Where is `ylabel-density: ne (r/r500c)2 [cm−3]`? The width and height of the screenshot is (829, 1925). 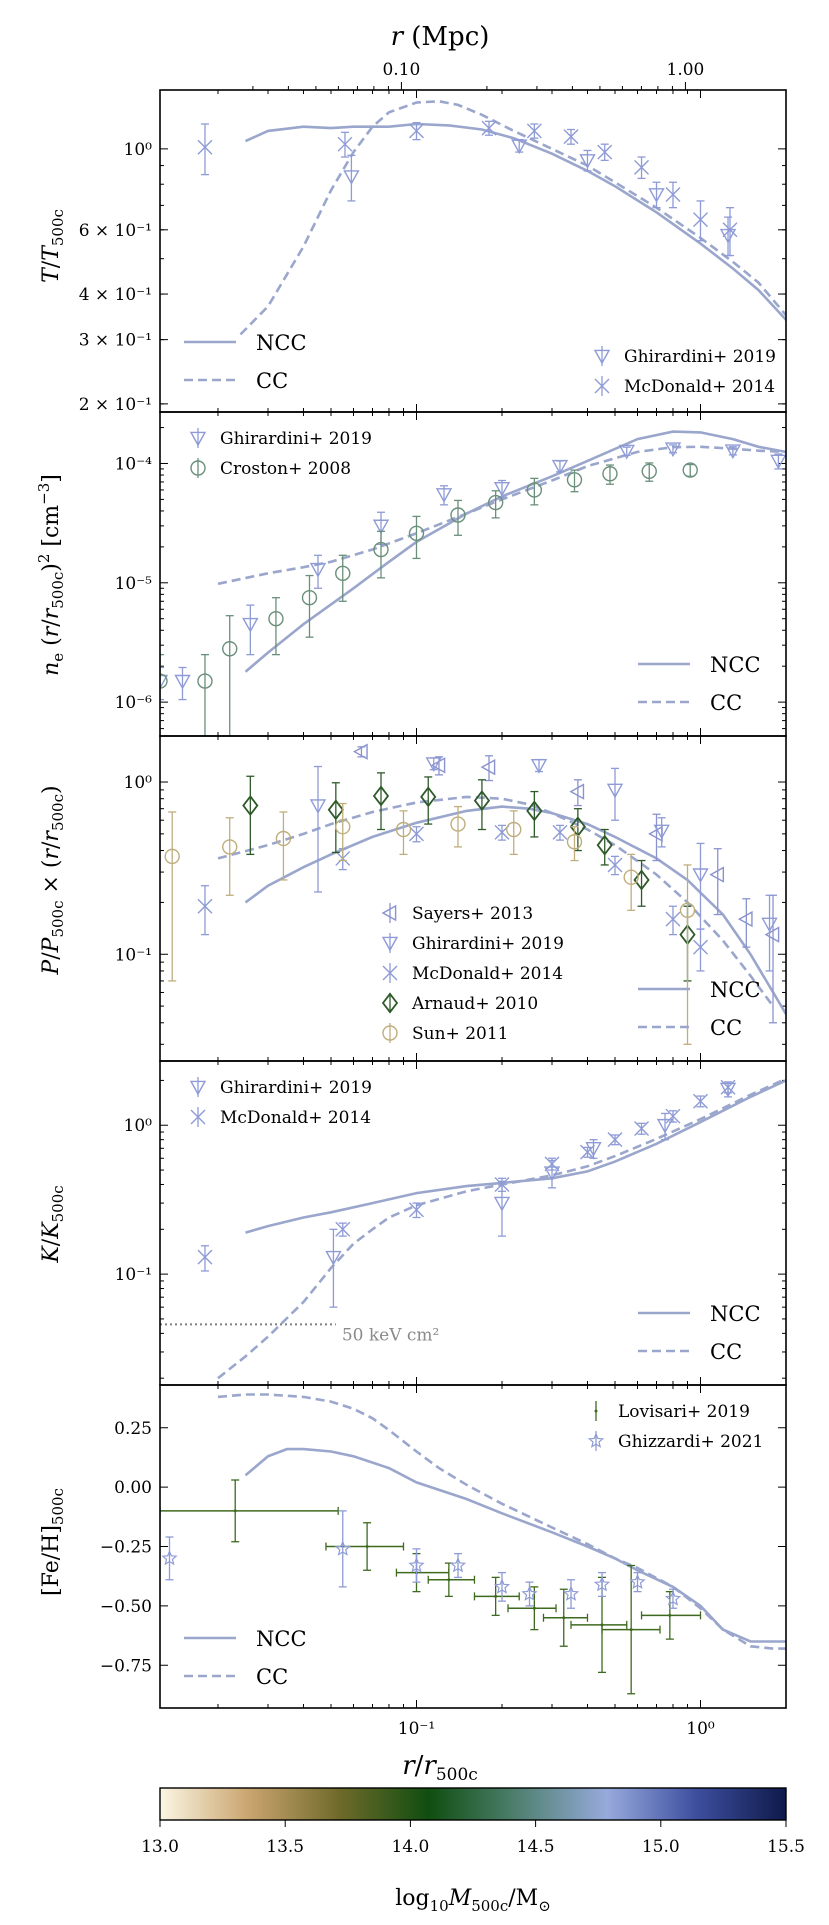
ylabel-density: ne (r/r500c)2 [cm−3] is located at coordinates (51, 575).